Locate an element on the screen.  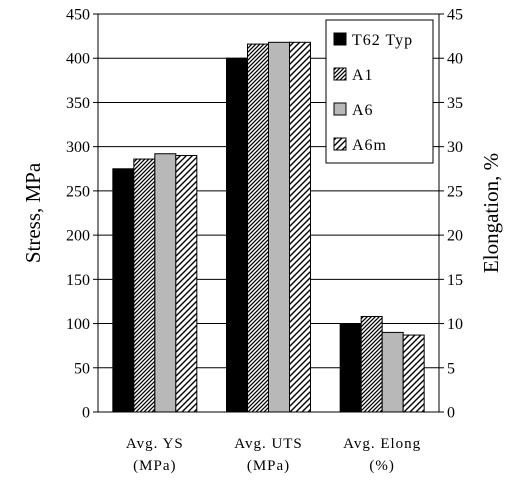
left-tick-label: 100 is located at coordinates (78, 324).